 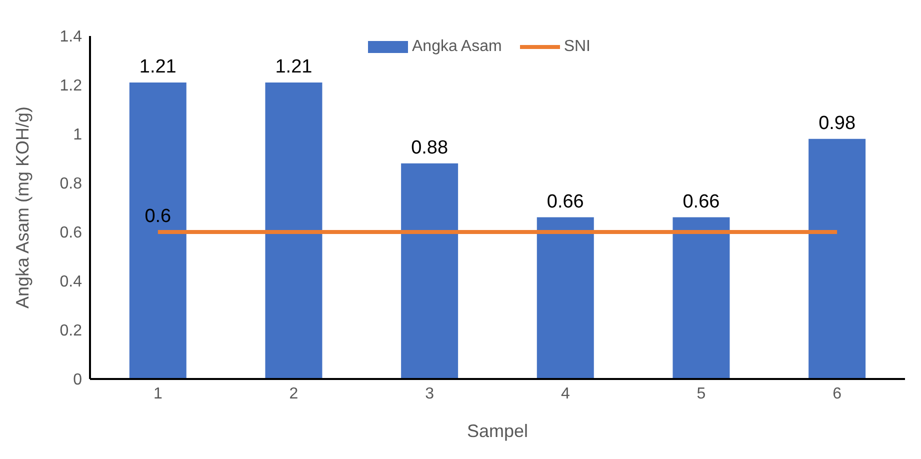 I want to click on legend-label: SNI, so click(x=576, y=47).